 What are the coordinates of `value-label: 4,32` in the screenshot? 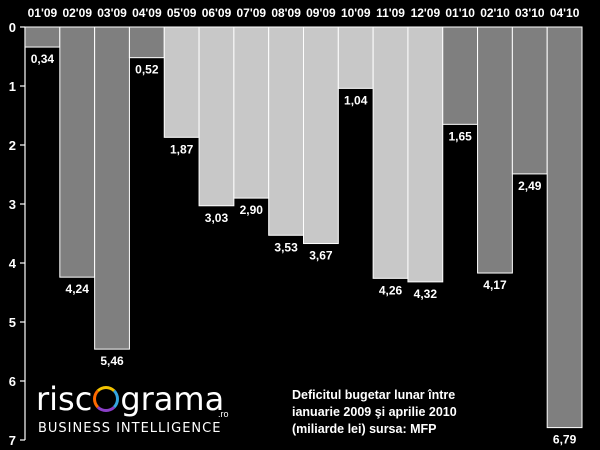 It's located at (426, 294).